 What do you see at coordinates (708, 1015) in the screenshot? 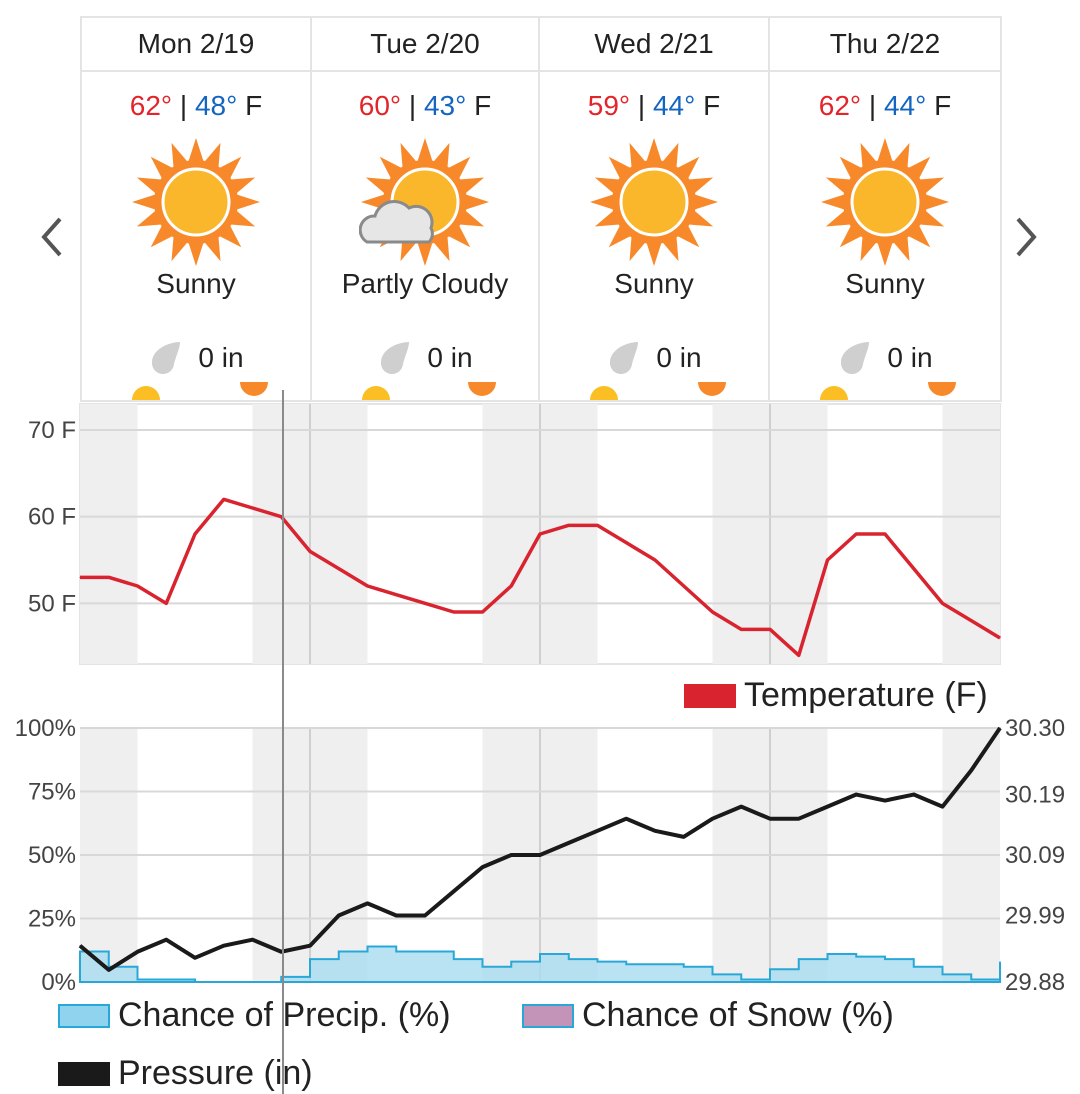
I see `legend-snow: Chance of Snow (%)` at bounding box center [708, 1015].